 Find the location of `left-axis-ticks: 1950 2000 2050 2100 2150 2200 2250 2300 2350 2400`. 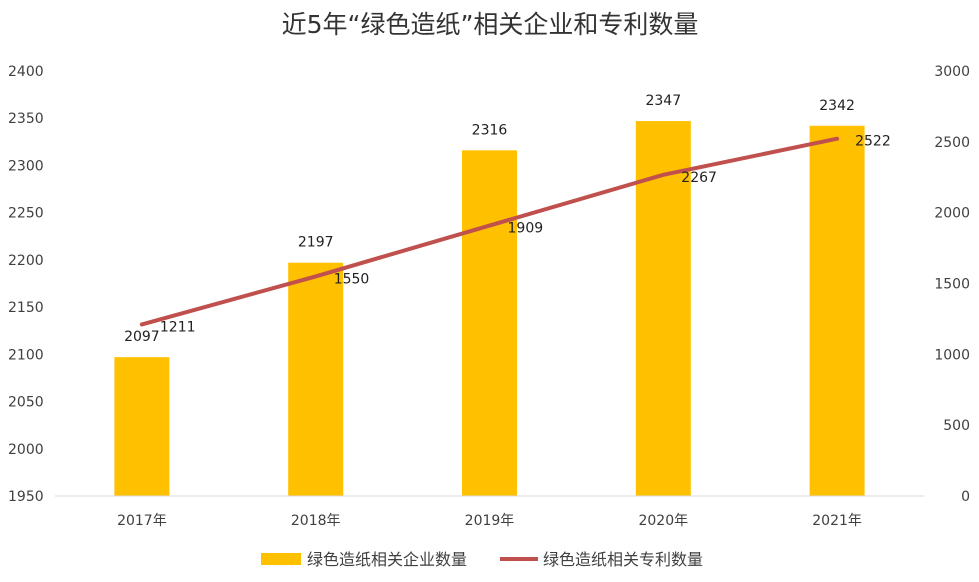

left-axis-ticks: 1950 2000 2050 2100 2150 2200 2250 2300 2350 2400 is located at coordinates (26, 284).